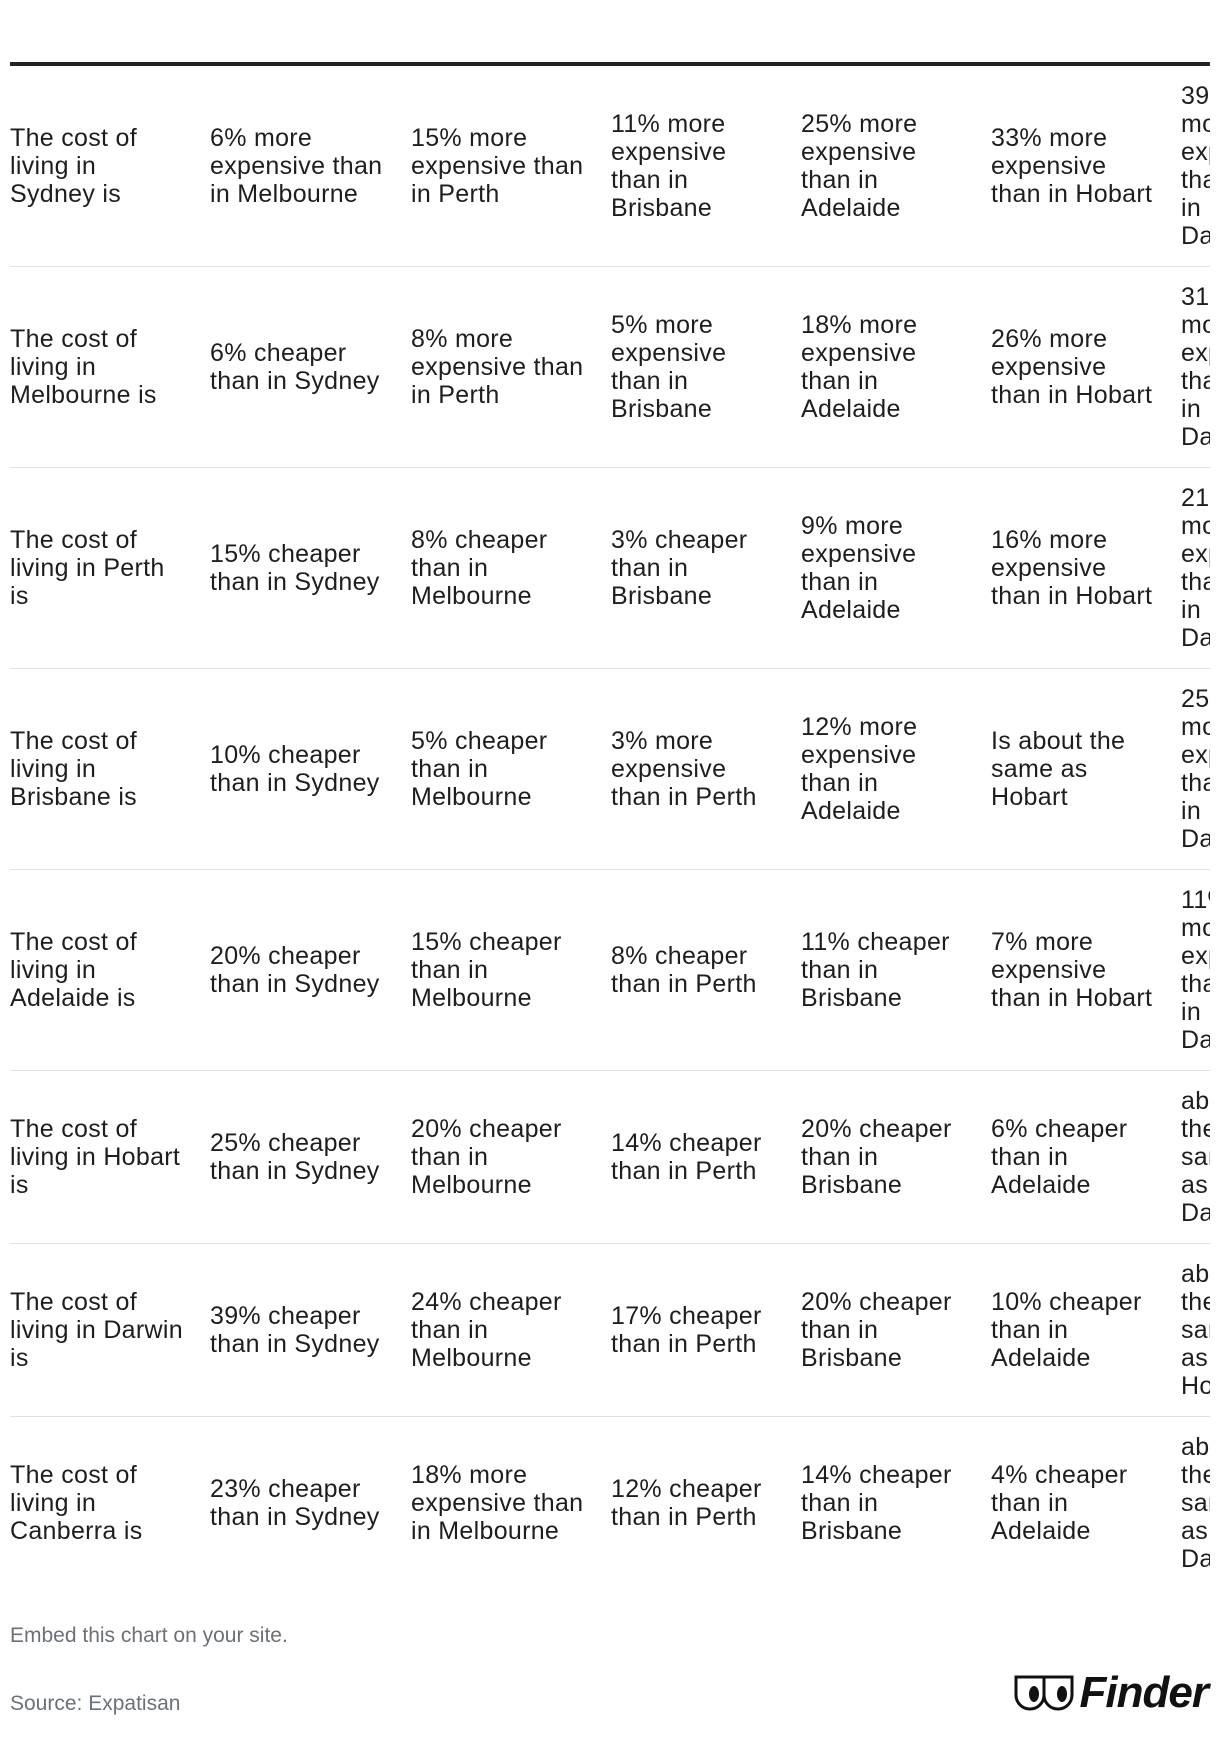 This screenshot has width=1220, height=1737. I want to click on comparison-cell: 20% cheaper than in Sydney, so click(310, 970).